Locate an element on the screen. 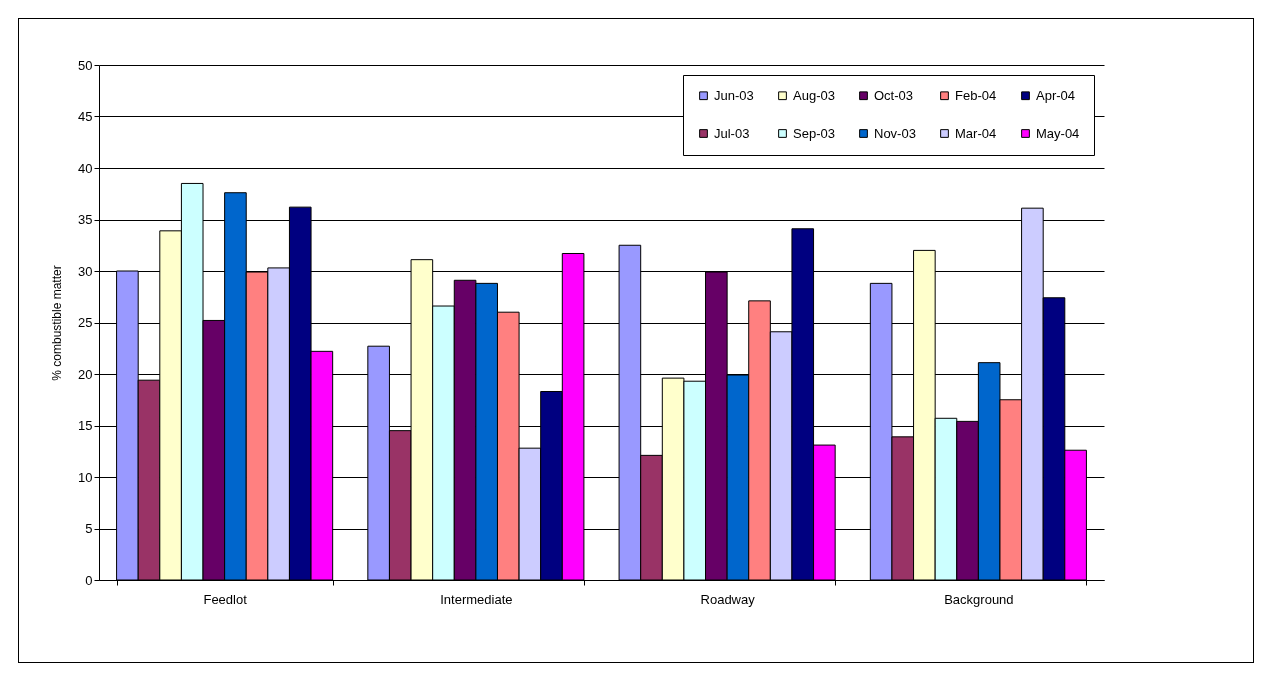 The image size is (1274, 681). x-tick-label: Background is located at coordinates (979, 599).